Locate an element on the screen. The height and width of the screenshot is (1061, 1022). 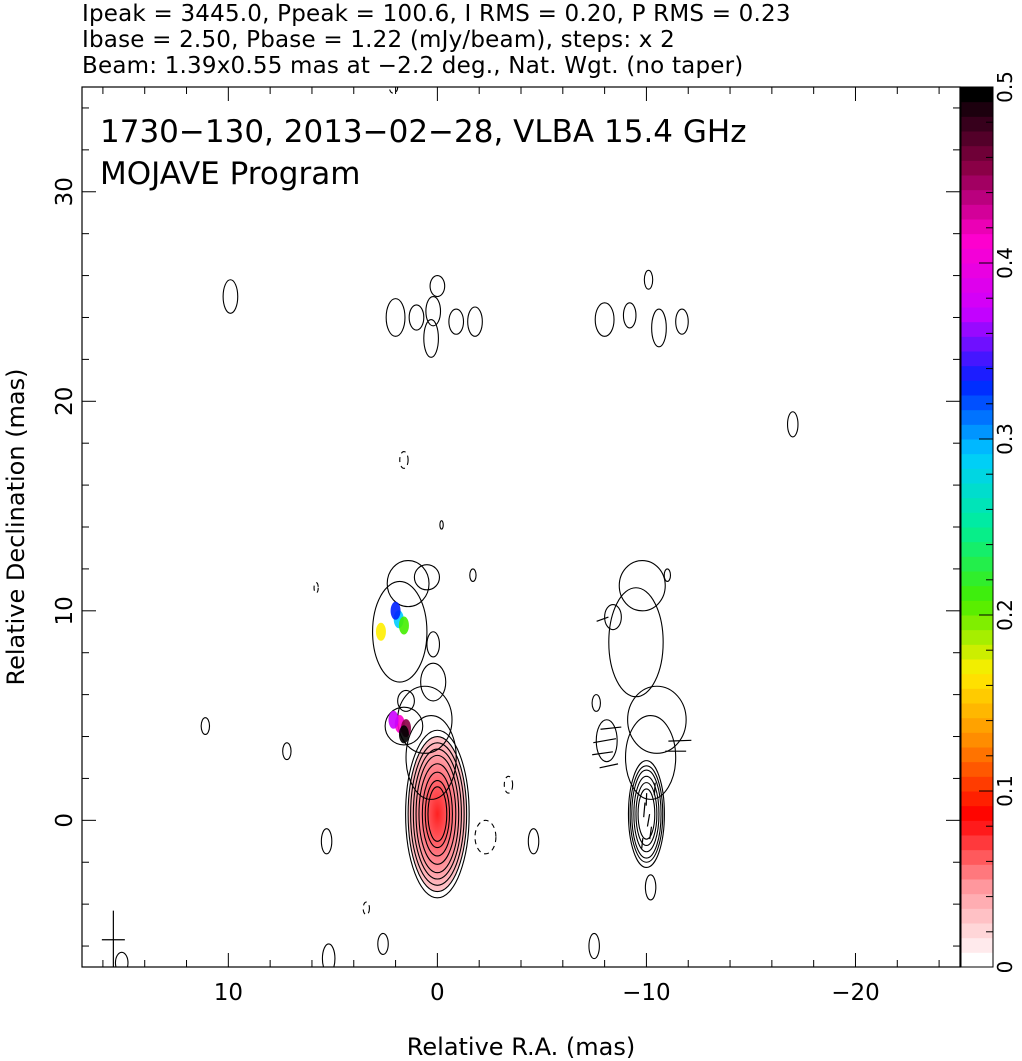
y-tick-label: 20 is located at coordinates (65, 401).